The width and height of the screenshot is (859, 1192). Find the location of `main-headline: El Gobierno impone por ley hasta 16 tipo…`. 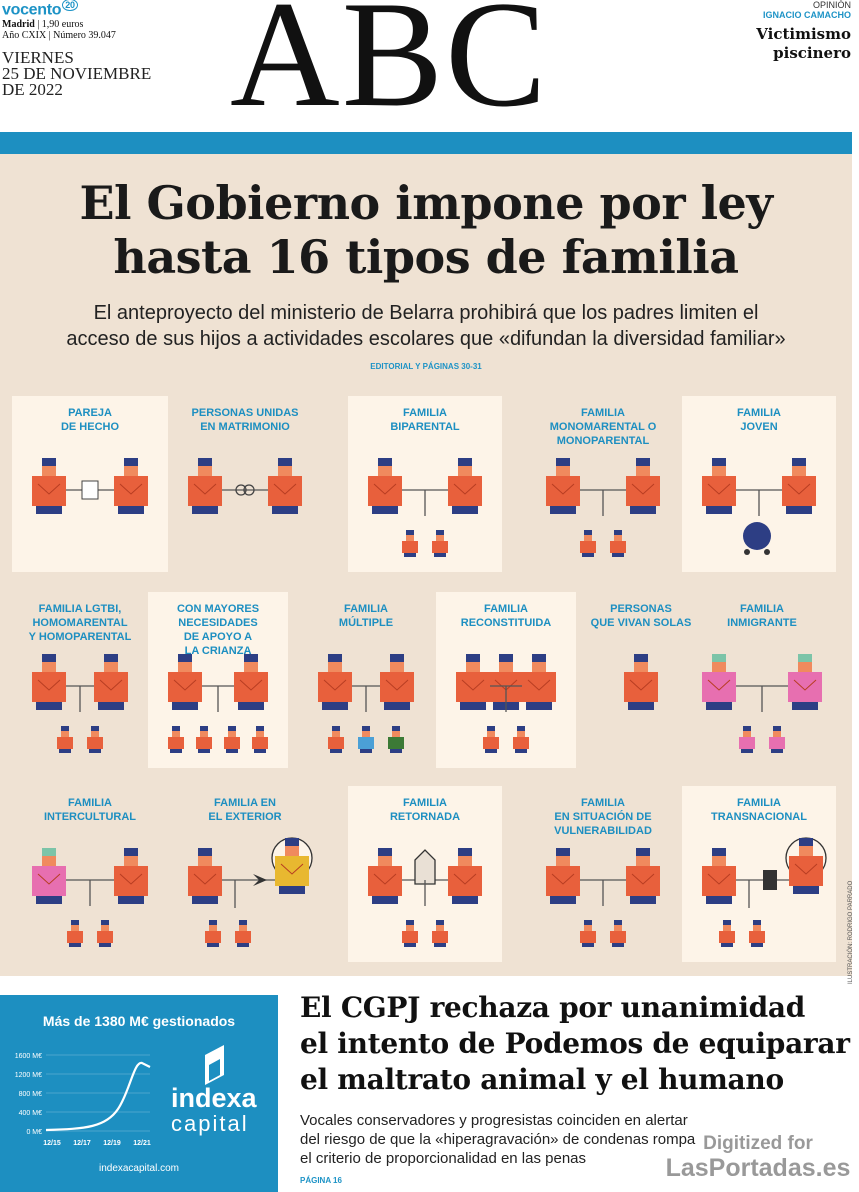

main-headline: El Gobierno impone por ley hasta 16 tipo… is located at coordinates (426, 230).